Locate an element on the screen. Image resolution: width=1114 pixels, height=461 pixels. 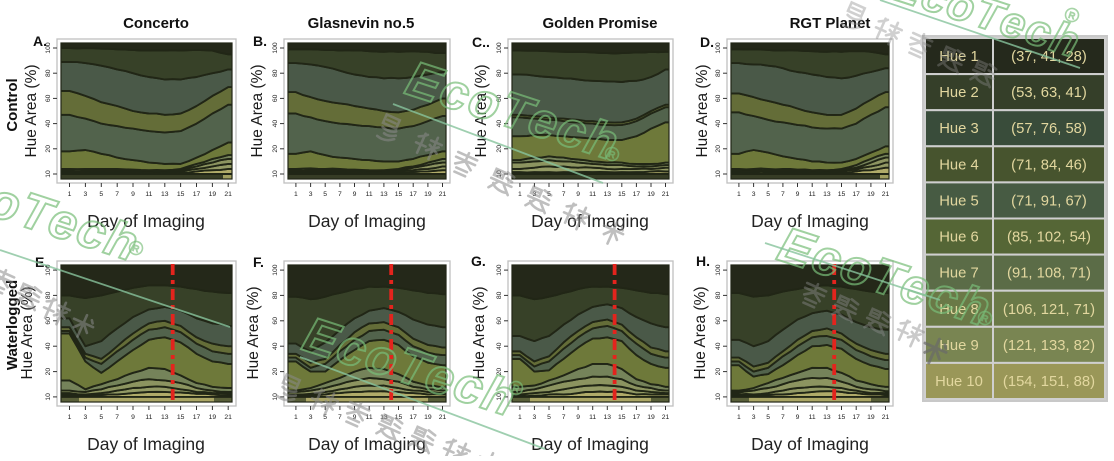
svg-text: Hue 8 is located at coordinates (959, 310).